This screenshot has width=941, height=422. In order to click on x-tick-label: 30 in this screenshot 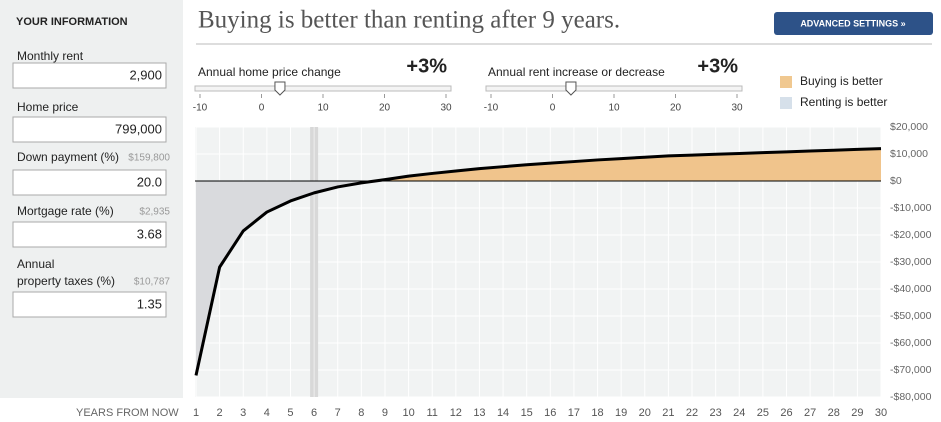, I will do `click(881, 413)`.